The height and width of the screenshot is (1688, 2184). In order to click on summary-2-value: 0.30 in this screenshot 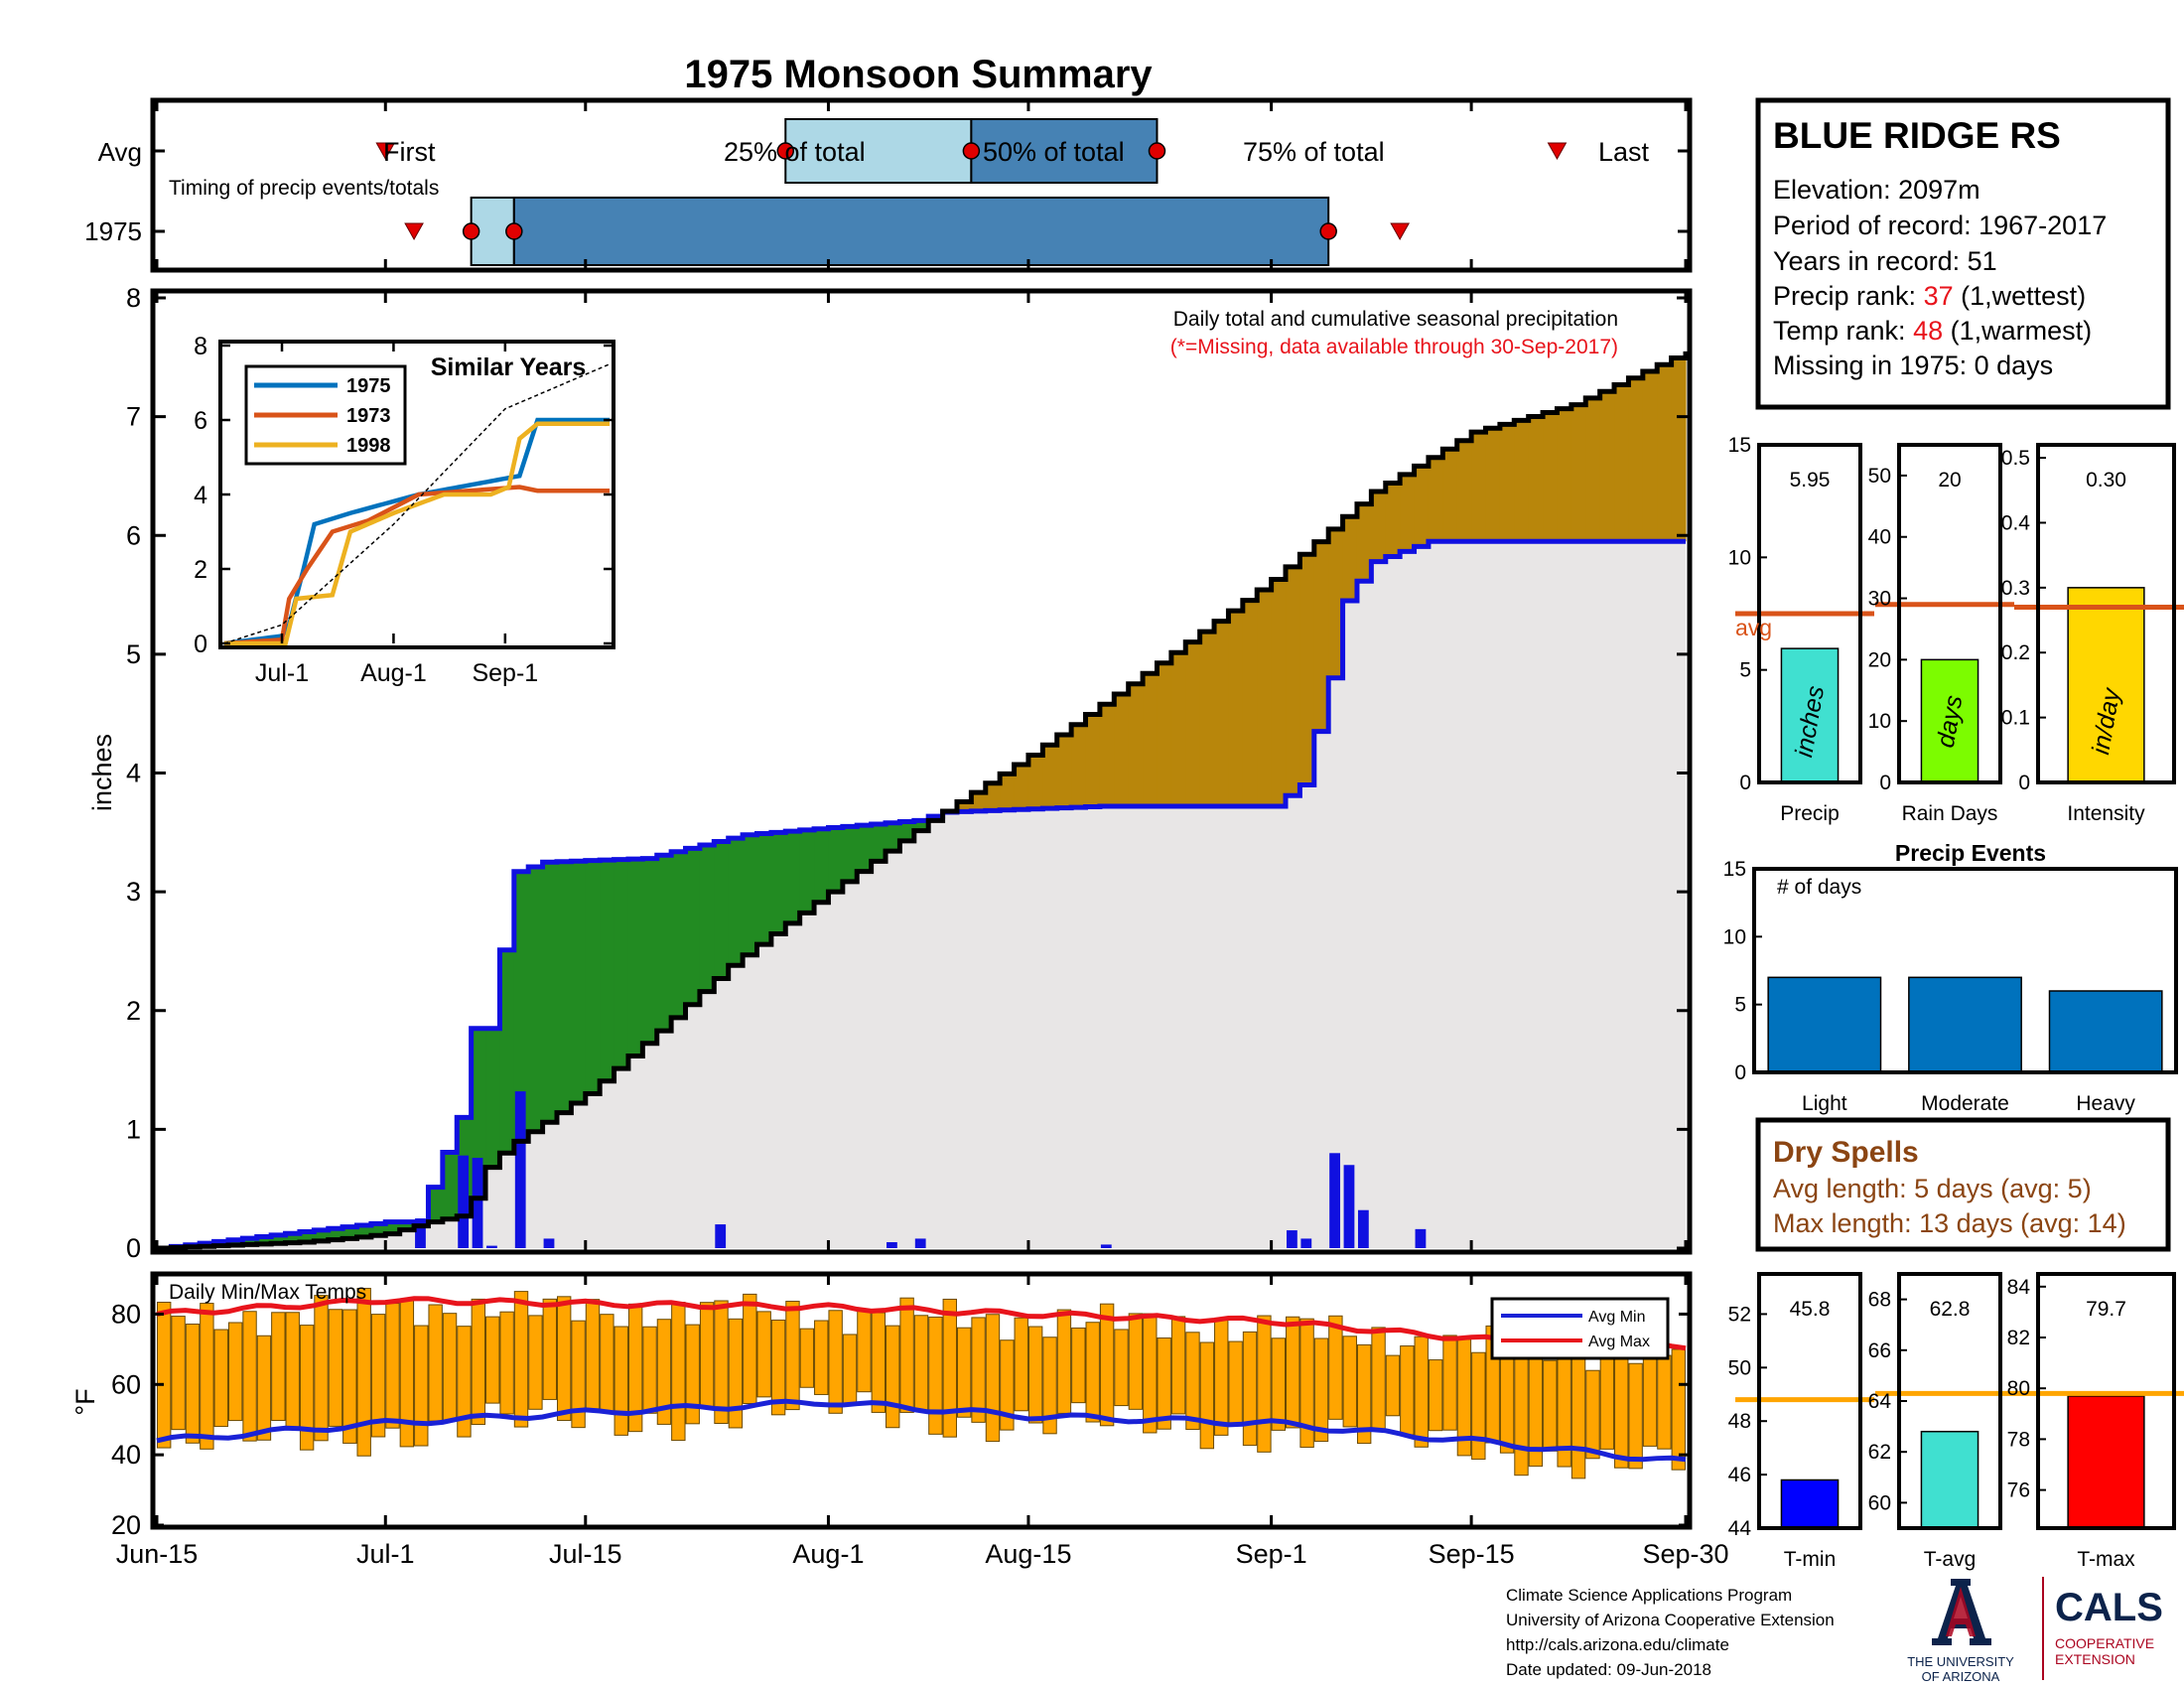, I will do `click(2106, 480)`.